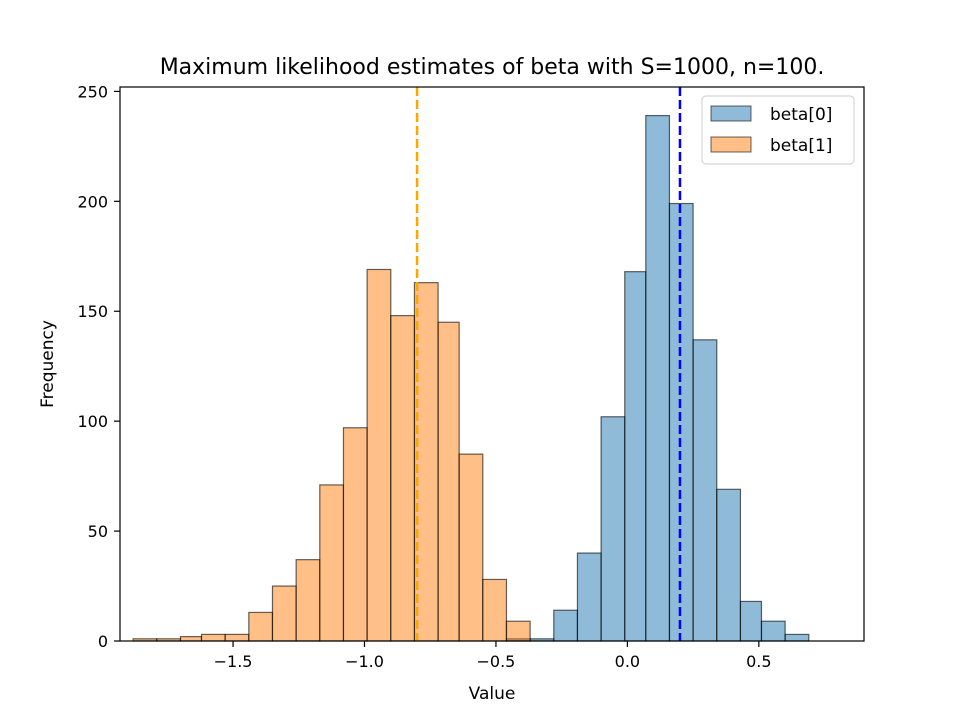 The width and height of the screenshot is (960, 720). I want to click on x-axis-ticks: −1.5 −1.0 −0.5 0.0 0.5, so click(493, 656).